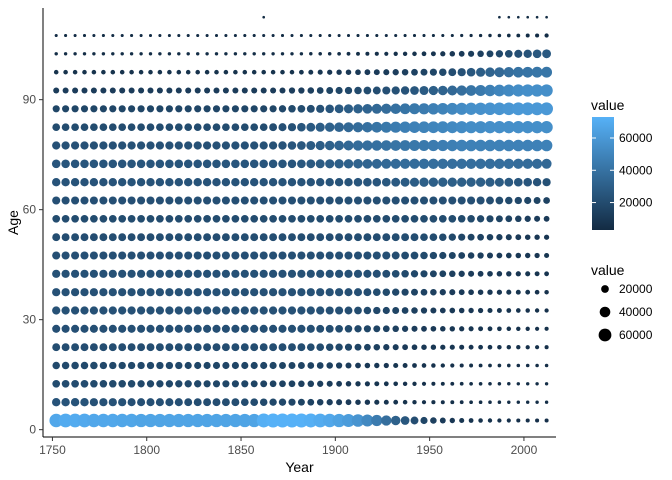 Image resolution: width=672 pixels, height=480 pixels. Describe the element at coordinates (52, 450) in the screenshot. I see `x-tick-label: 1750` at that location.